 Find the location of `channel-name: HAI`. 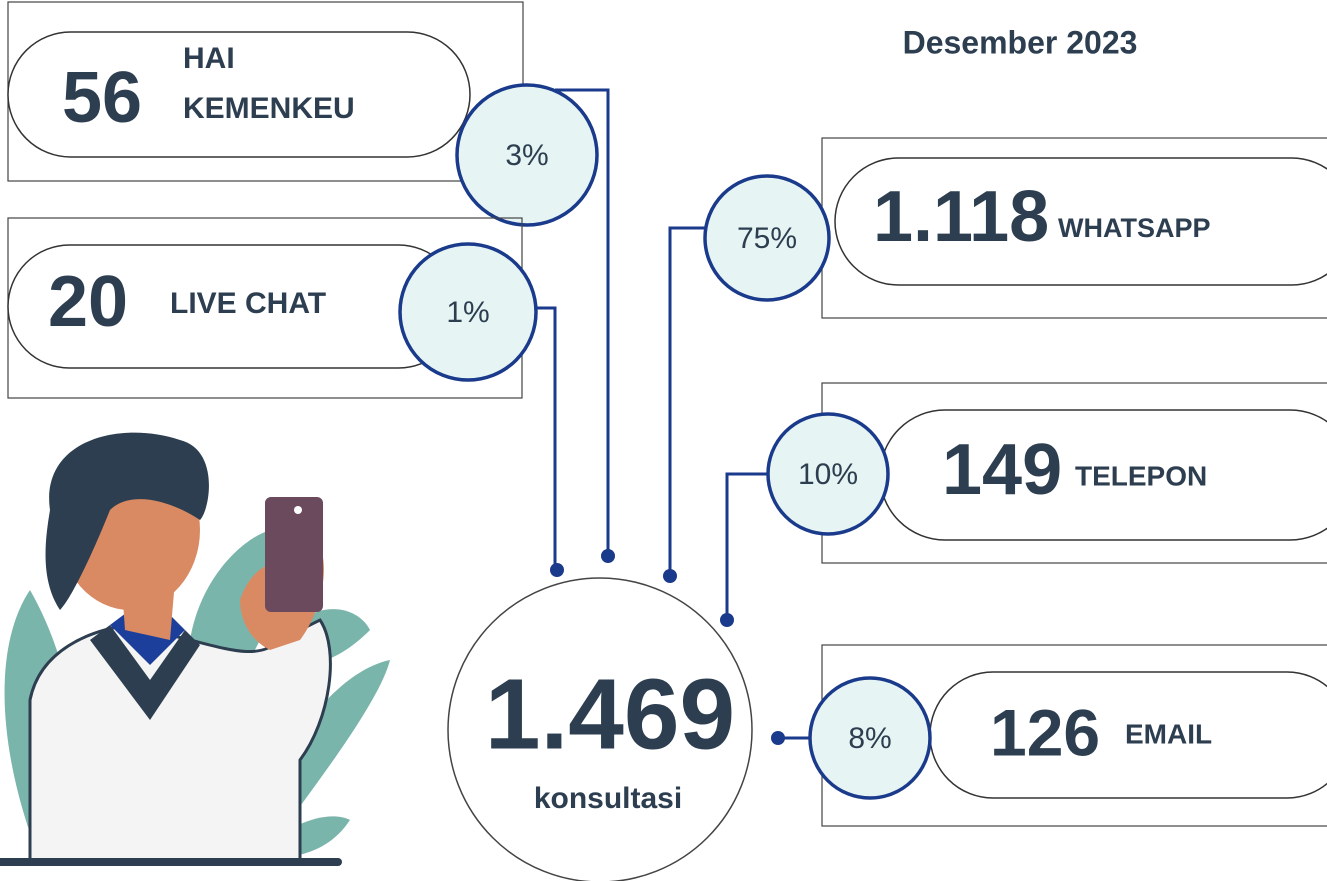

channel-name: HAI is located at coordinates (209, 58).